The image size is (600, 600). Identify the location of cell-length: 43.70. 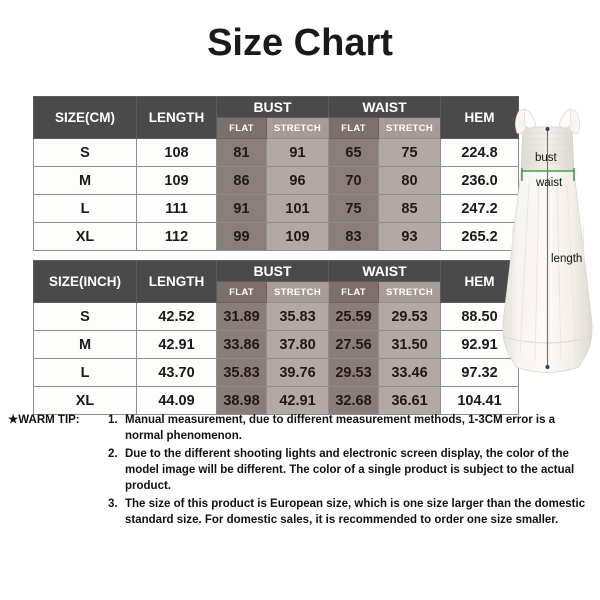
(176, 372).